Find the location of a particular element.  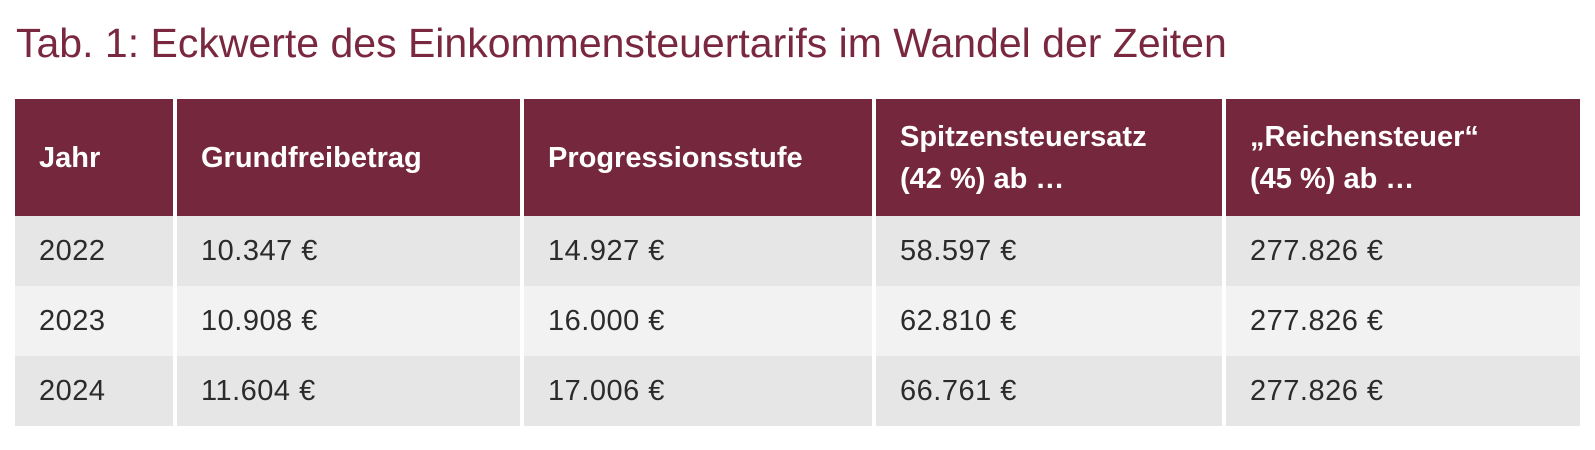

header-progression-level-label: Progressionsstufe is located at coordinates (675, 157).